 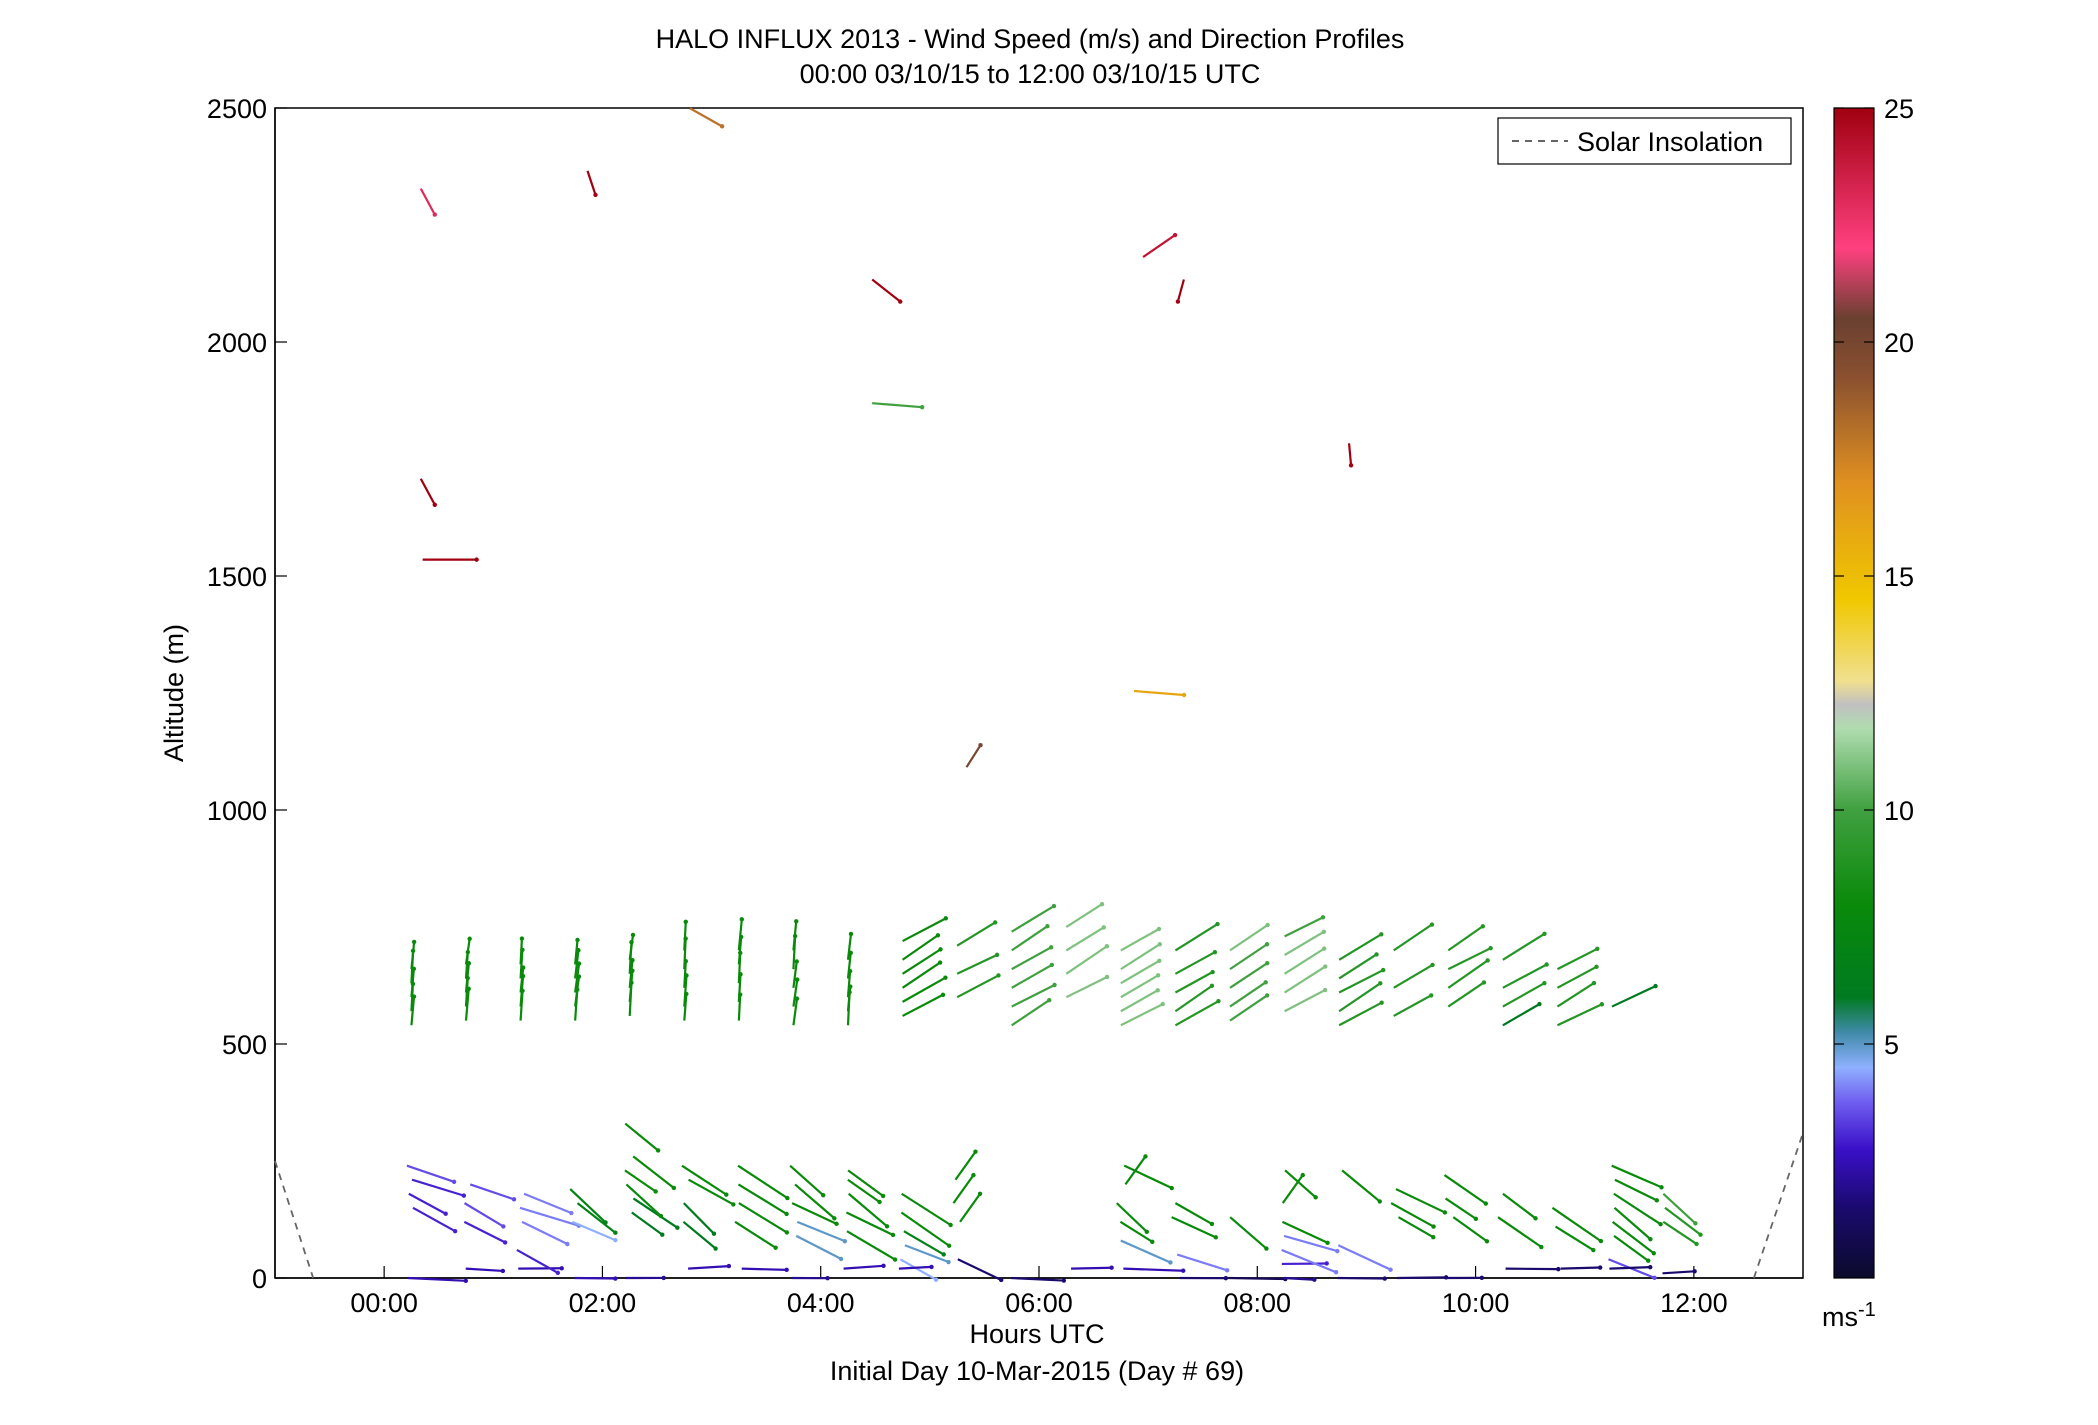 I want to click on x-ticks: 00:00 02:00 04:00 06:00 08:00 10:00 12:00, so click(x=1039, y=1292).